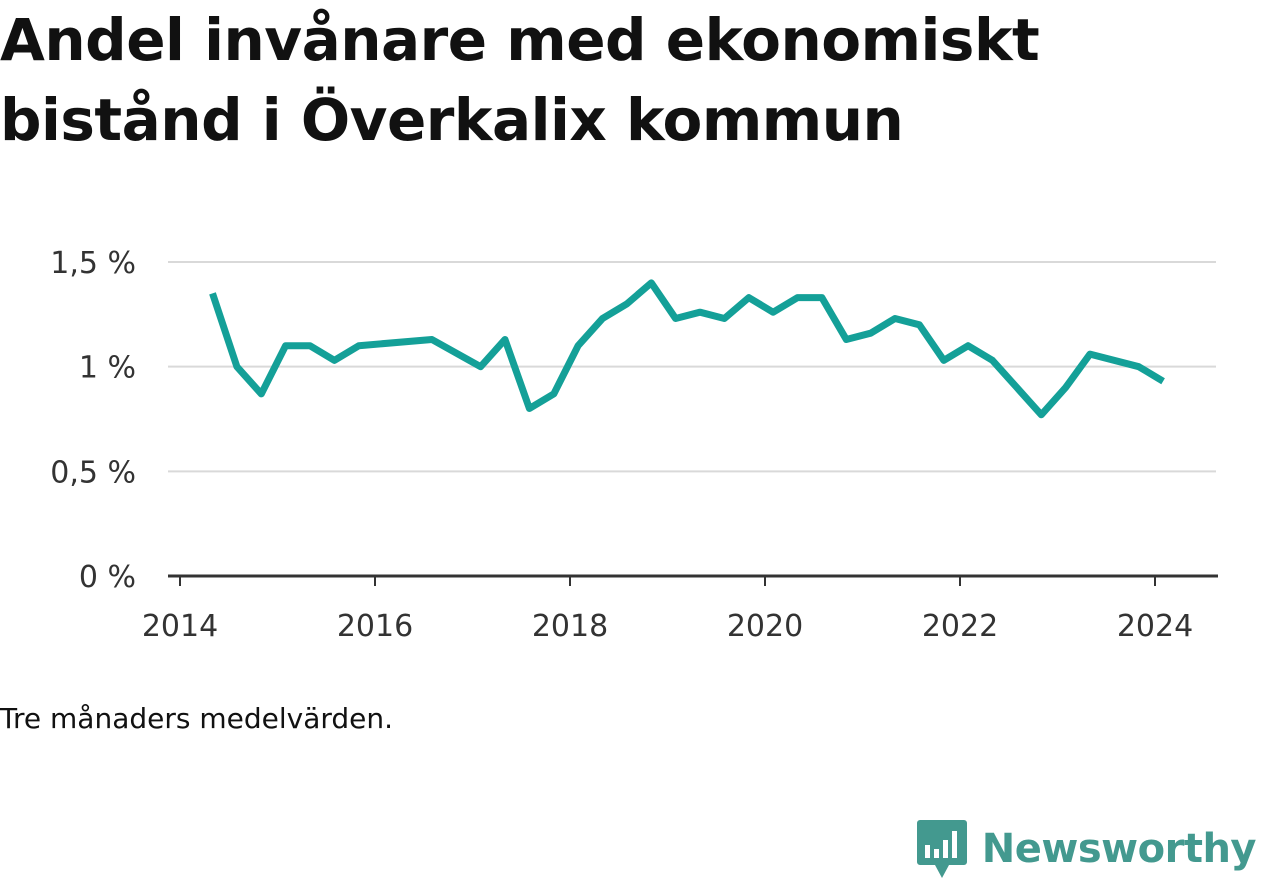 The height and width of the screenshot is (880, 1262). I want to click on x-tick-label: 2020, so click(765, 626).